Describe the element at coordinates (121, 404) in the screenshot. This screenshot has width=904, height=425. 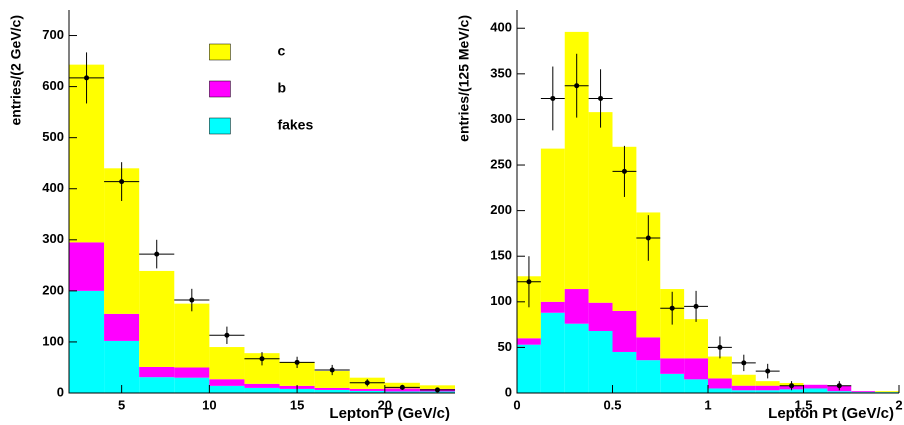
I see `x-tick-label: 5` at that location.